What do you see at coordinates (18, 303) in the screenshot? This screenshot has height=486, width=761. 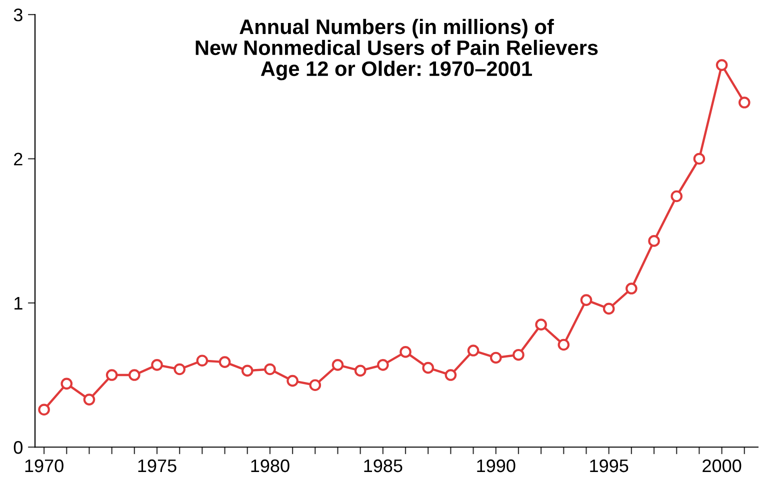 I see `y-tick-label: 1` at bounding box center [18, 303].